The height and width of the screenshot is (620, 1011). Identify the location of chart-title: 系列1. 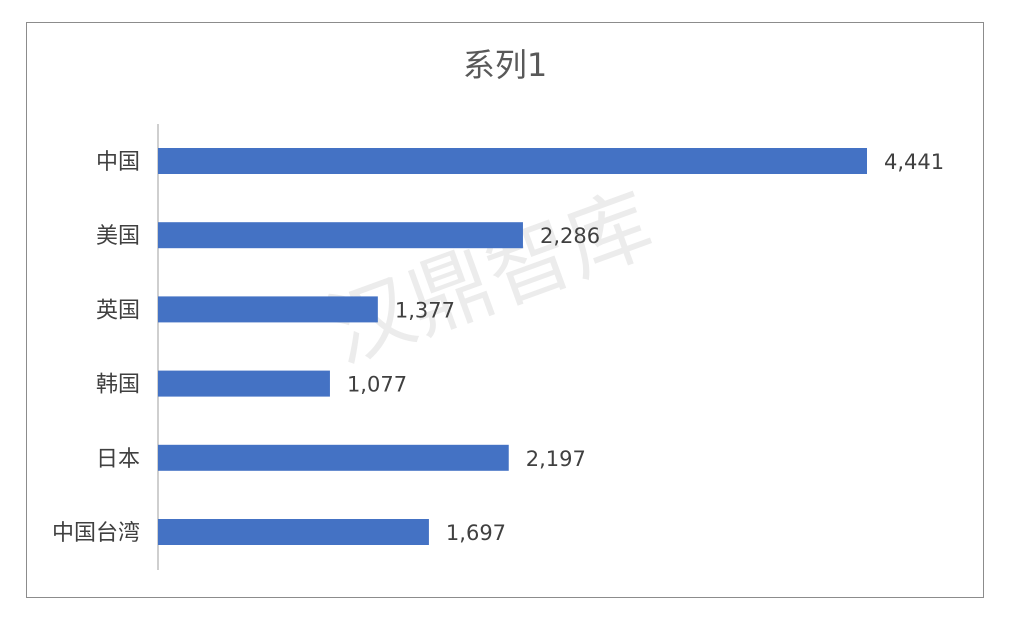
(505, 65).